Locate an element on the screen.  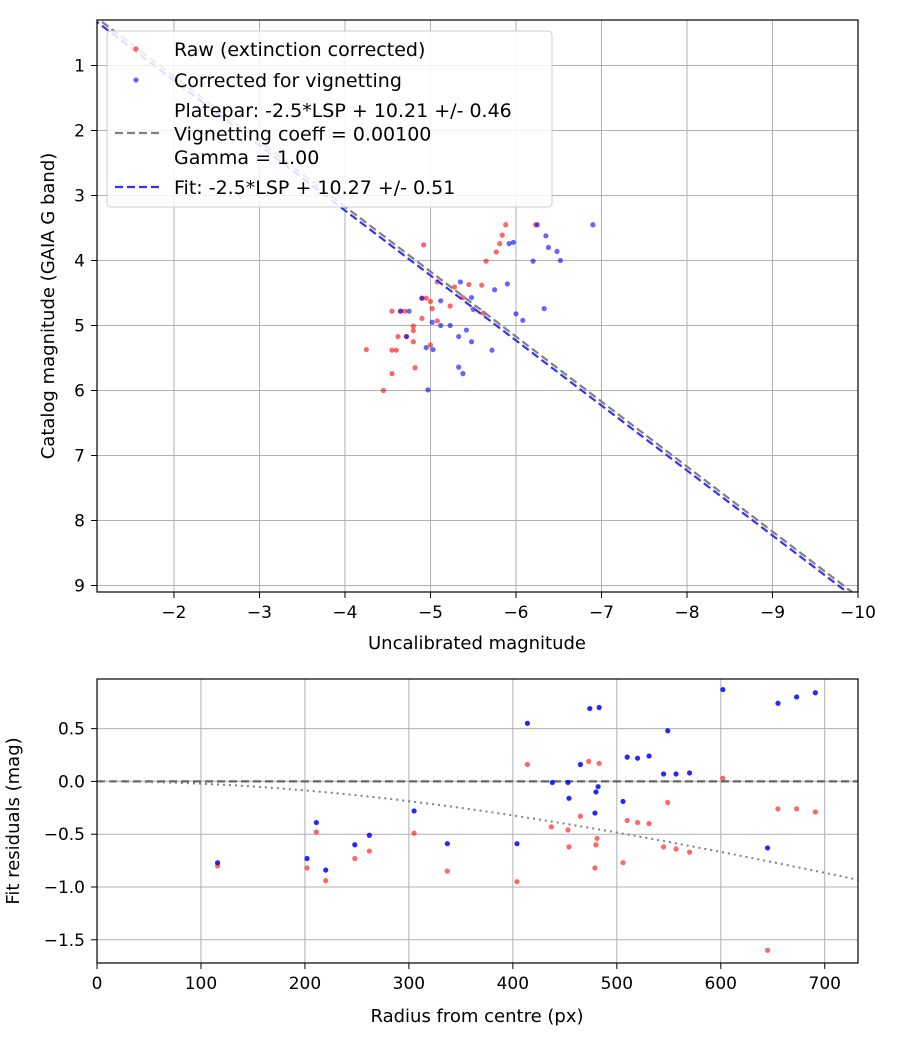
y-tick-label: 5 is located at coordinates (79, 327).